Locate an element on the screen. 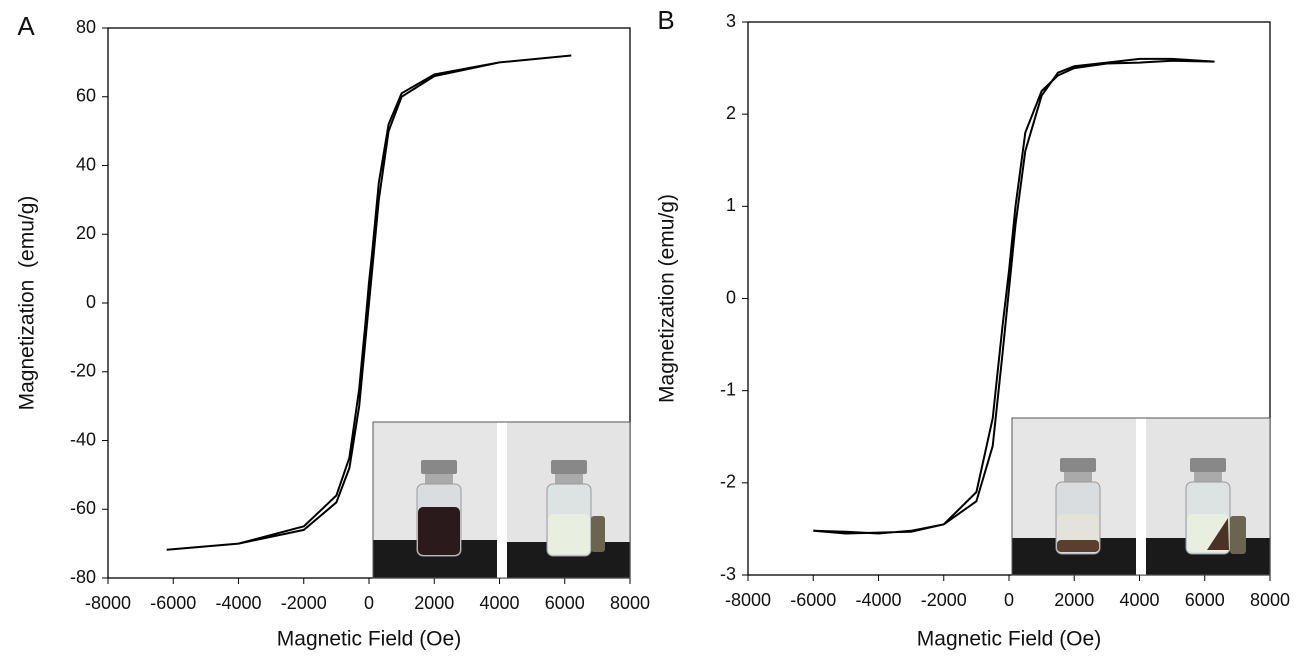 The width and height of the screenshot is (1298, 656). y-tick-label: -20 is located at coordinates (83, 371).